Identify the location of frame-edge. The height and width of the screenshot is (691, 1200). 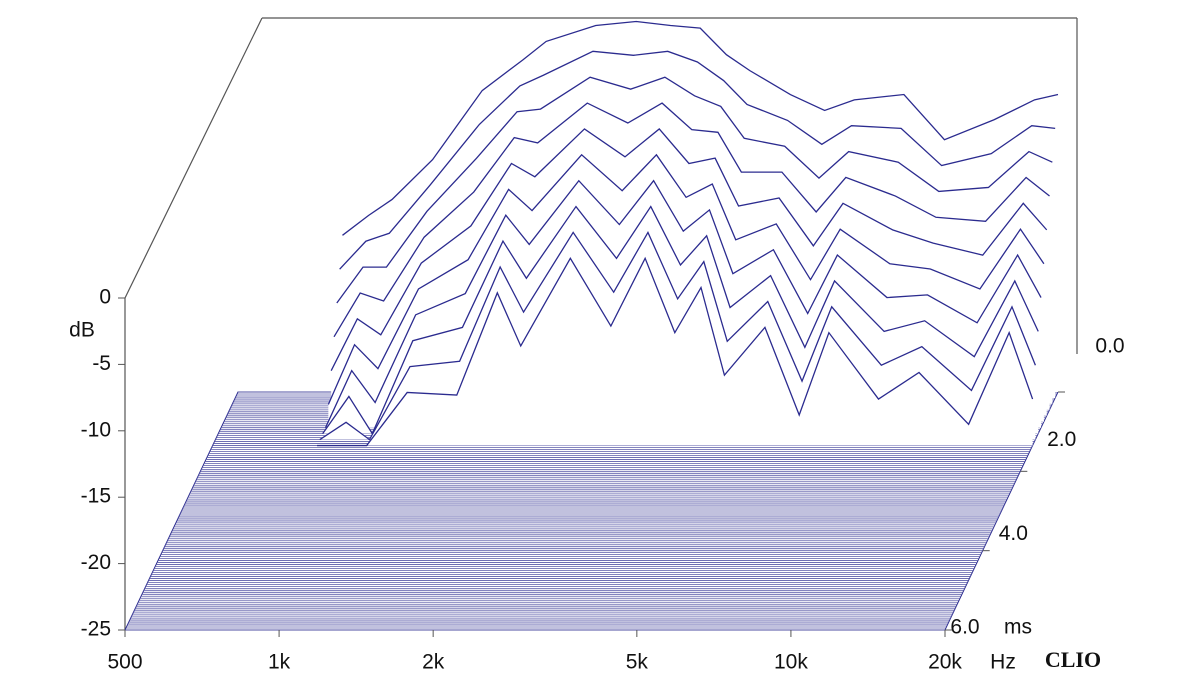
(193, 158).